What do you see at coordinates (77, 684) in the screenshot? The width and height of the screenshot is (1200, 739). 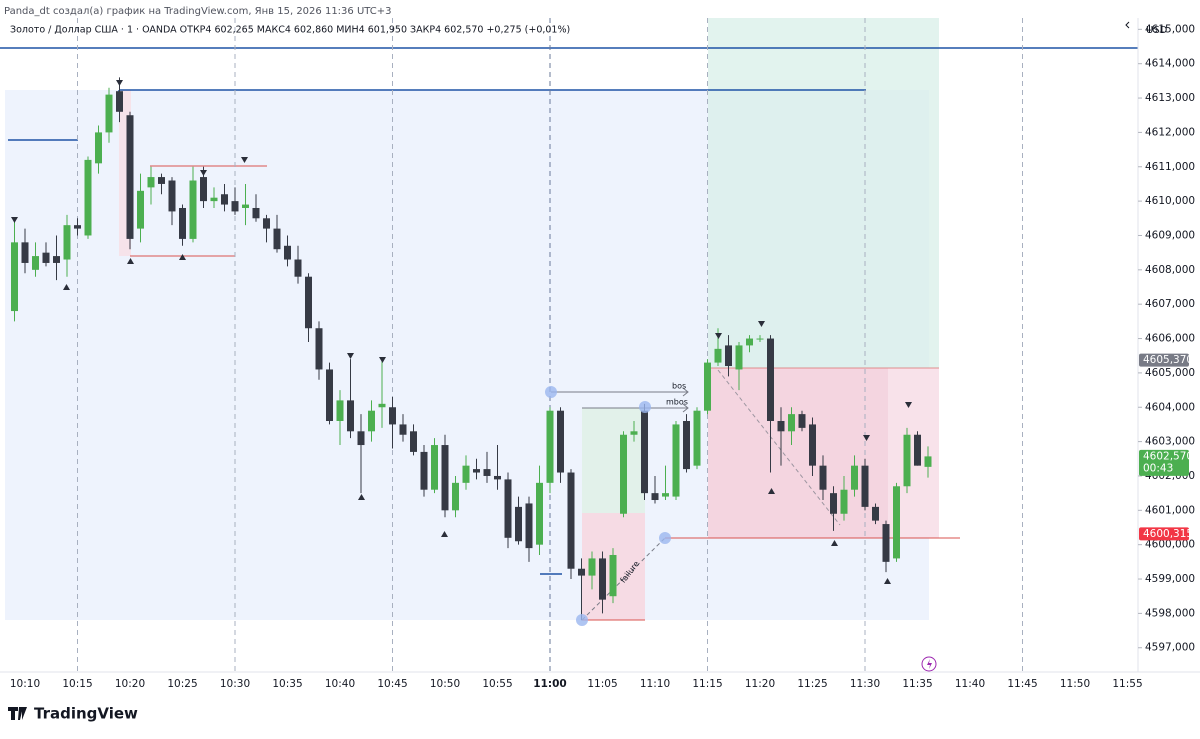 I see `x-tick-label: 10:15` at bounding box center [77, 684].